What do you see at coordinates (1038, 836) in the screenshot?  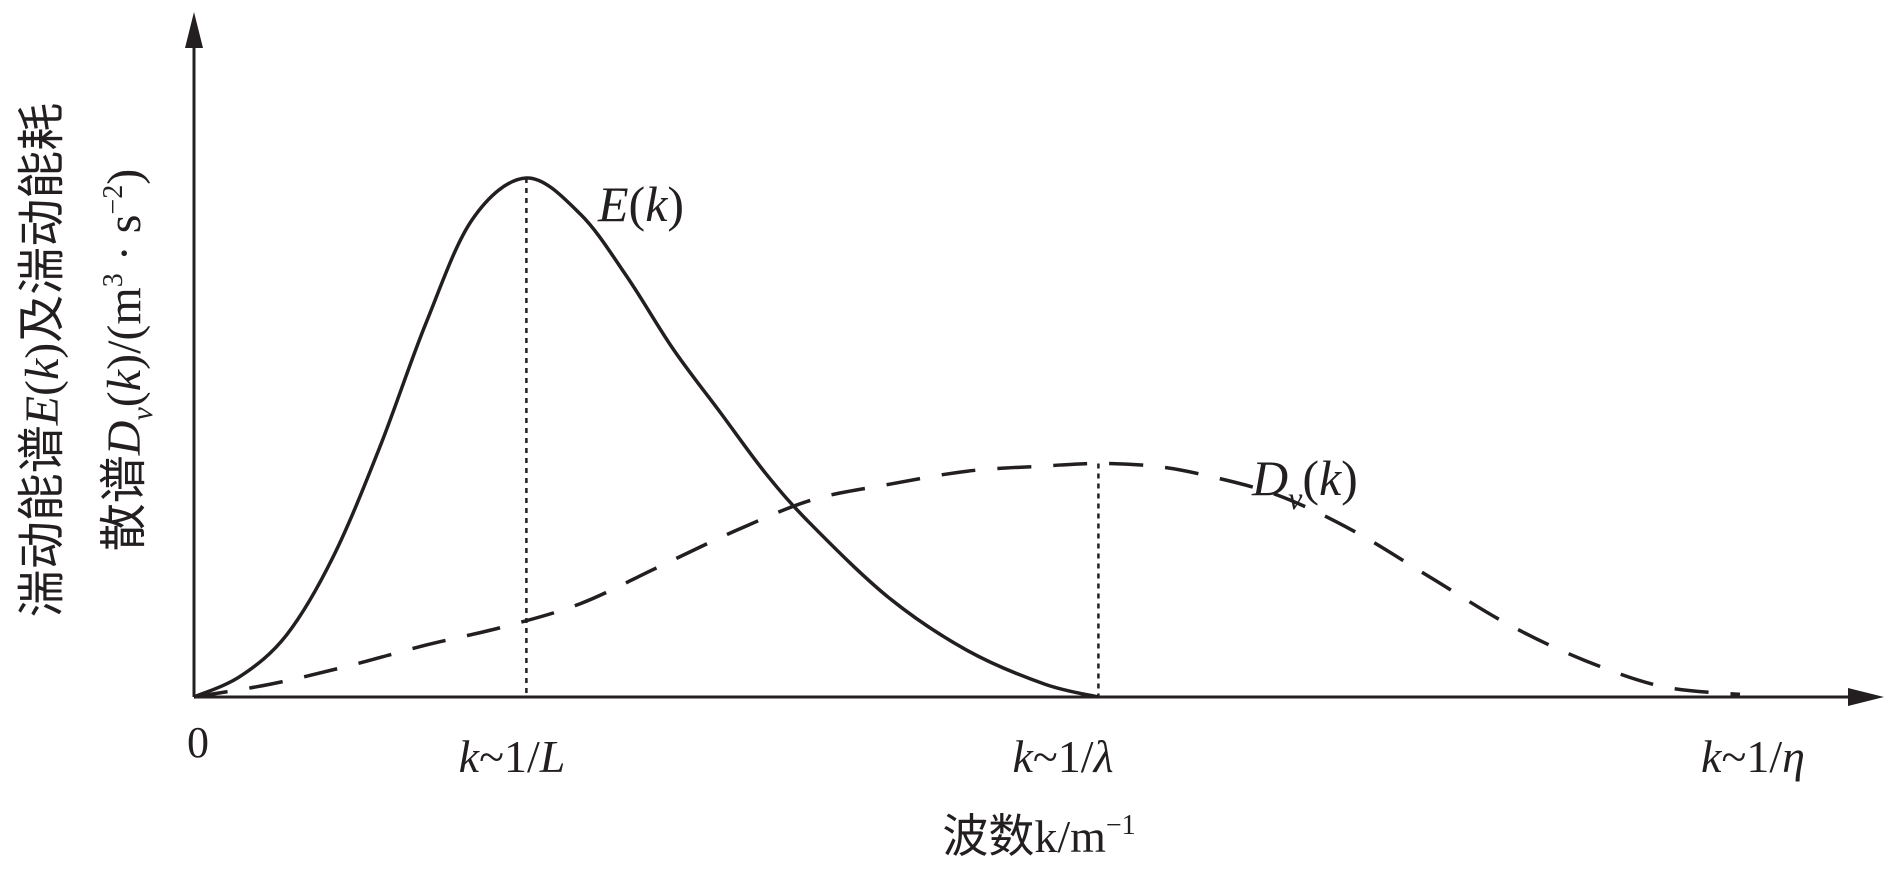 I see `x-axis-title: 波数k/m−1` at bounding box center [1038, 836].